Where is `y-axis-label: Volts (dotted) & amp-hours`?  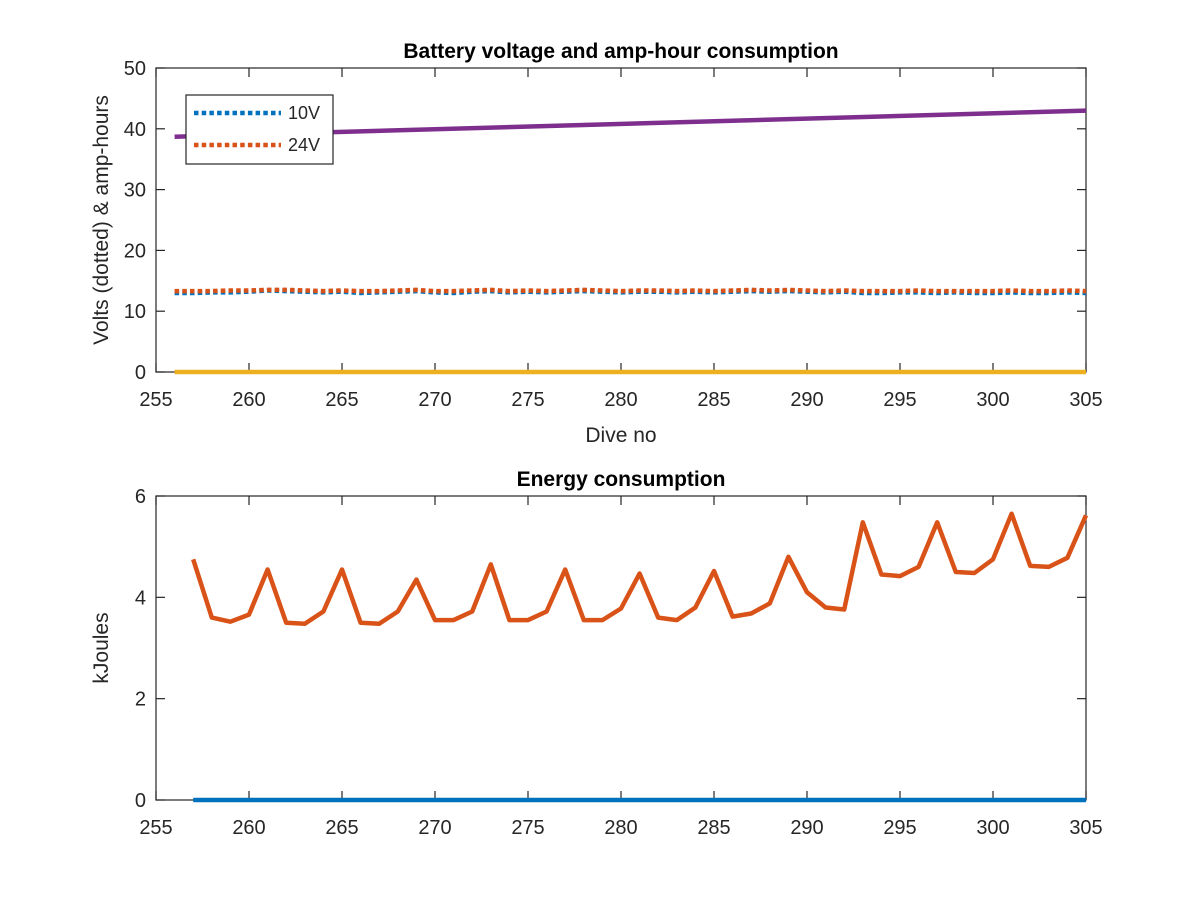 y-axis-label: Volts (dotted) & amp-hours is located at coordinates (101, 220).